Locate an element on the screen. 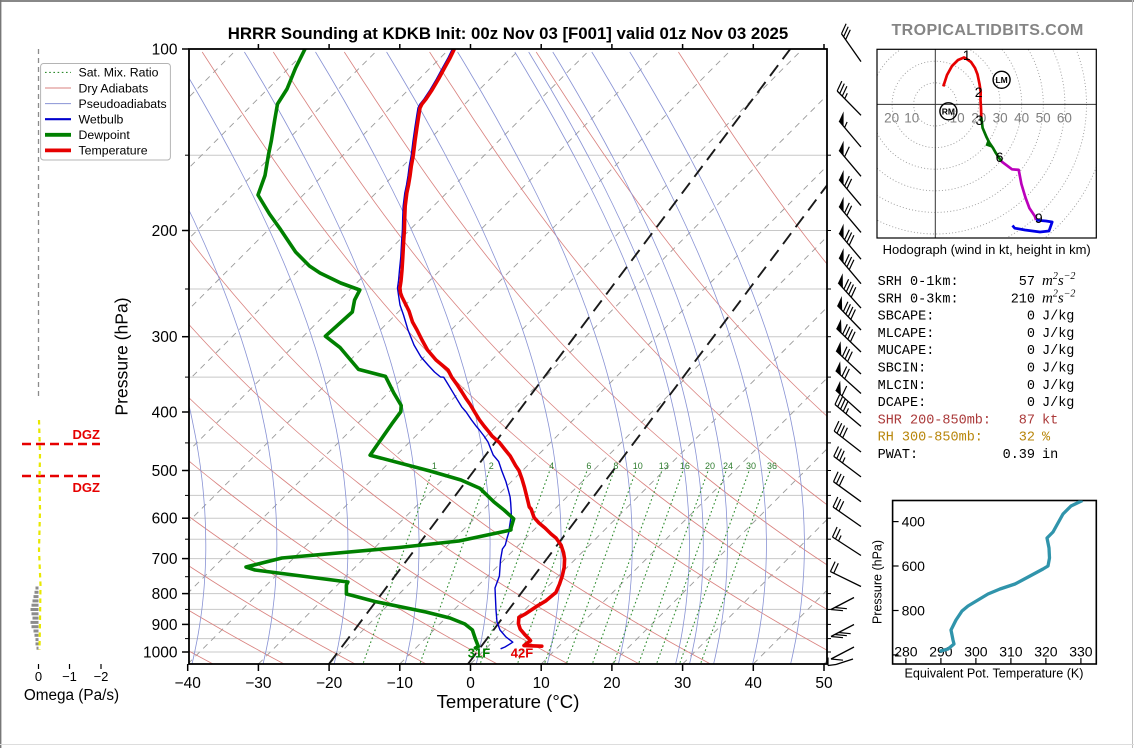  svg-text: SBCAPE: is located at coordinates (906, 317).